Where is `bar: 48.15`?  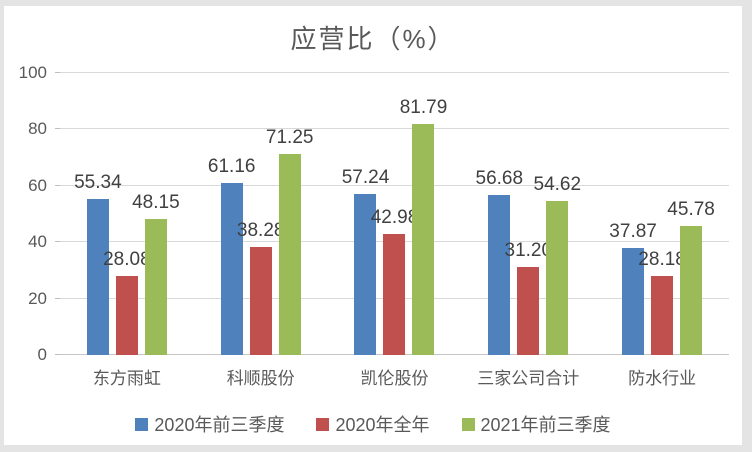
bar: 48.15 is located at coordinates (156, 273).